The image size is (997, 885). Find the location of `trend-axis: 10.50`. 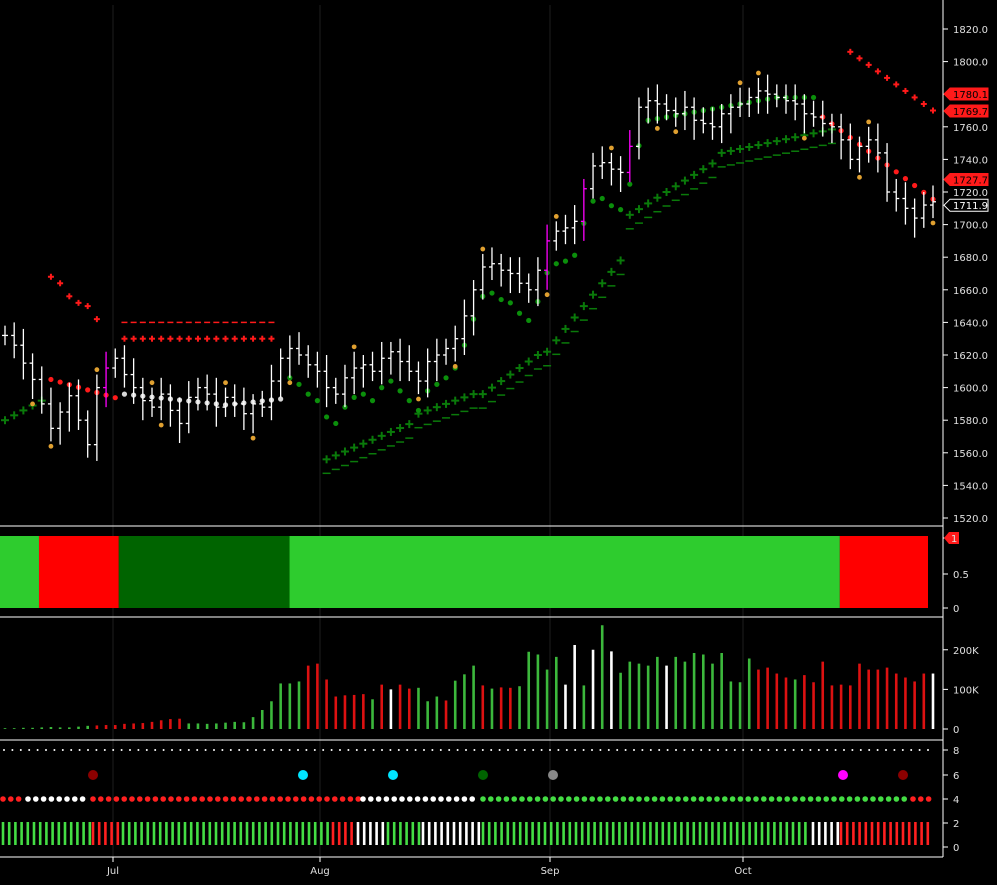

trend-axis: 10.50 is located at coordinates (956, 573).